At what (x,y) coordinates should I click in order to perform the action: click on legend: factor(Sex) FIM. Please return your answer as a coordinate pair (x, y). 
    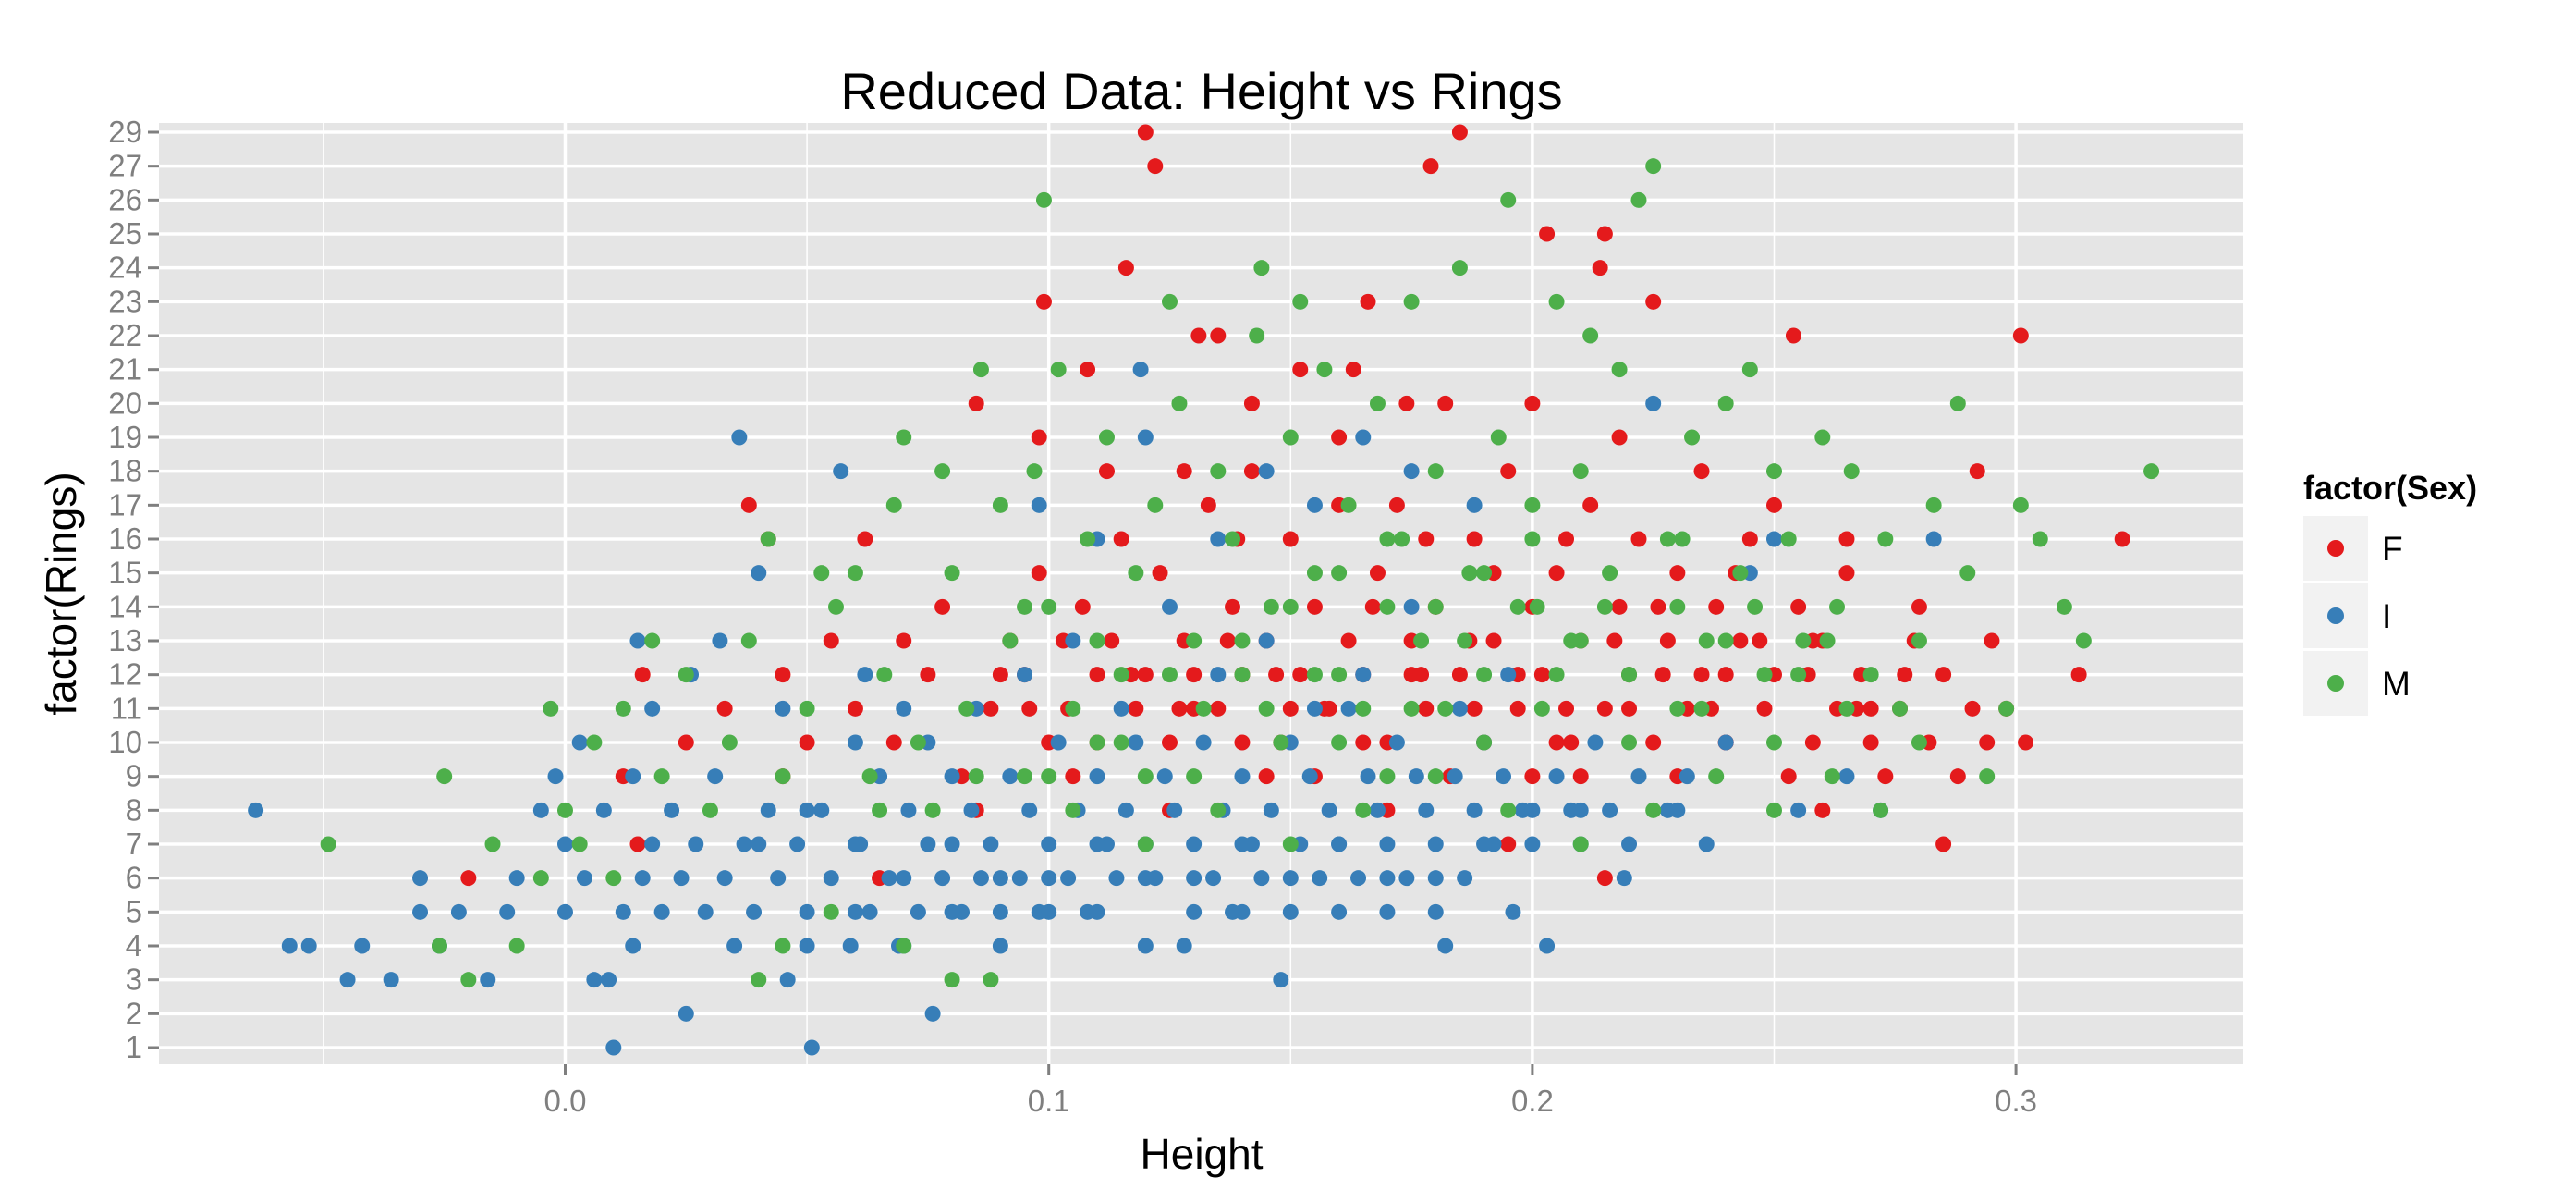
    Looking at the image, I should click on (2390, 592).